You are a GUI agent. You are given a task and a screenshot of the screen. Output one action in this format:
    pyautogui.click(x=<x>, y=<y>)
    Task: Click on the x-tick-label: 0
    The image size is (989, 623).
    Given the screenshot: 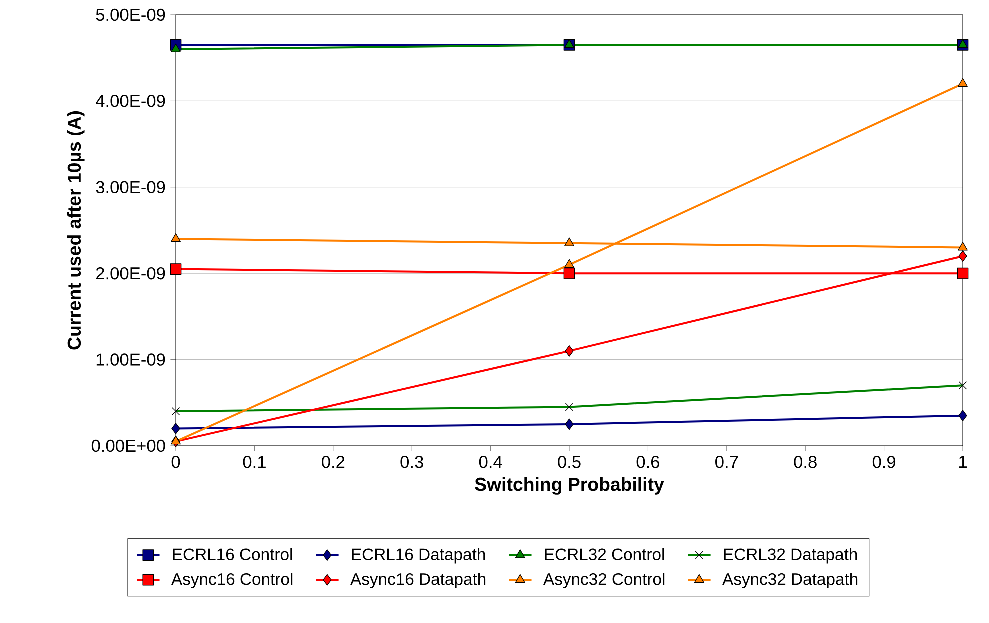 What is the action you would take?
    pyautogui.click(x=176, y=462)
    